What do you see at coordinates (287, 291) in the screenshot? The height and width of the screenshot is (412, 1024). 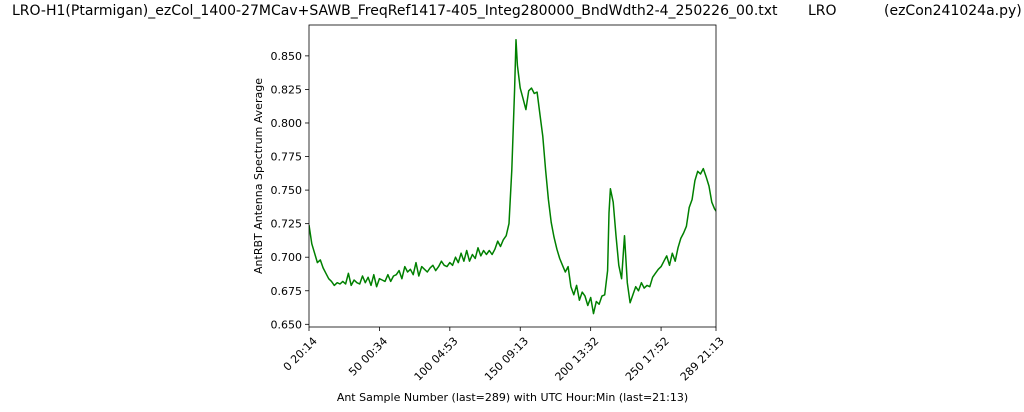 I see `y-tick-label: 0.675` at bounding box center [287, 291].